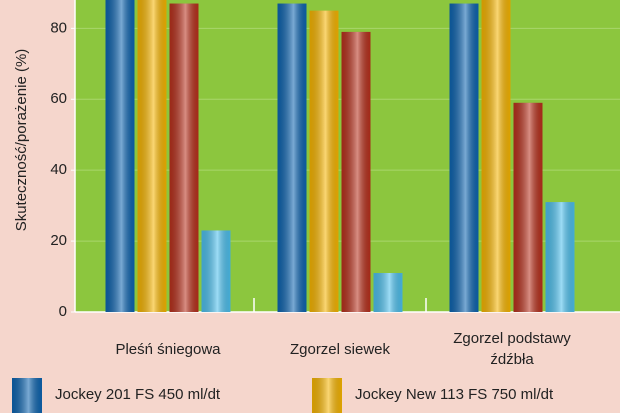 The height and width of the screenshot is (413, 620). I want to click on legend-label: Jockey 201 FS 450 ml/dt, so click(138, 394).